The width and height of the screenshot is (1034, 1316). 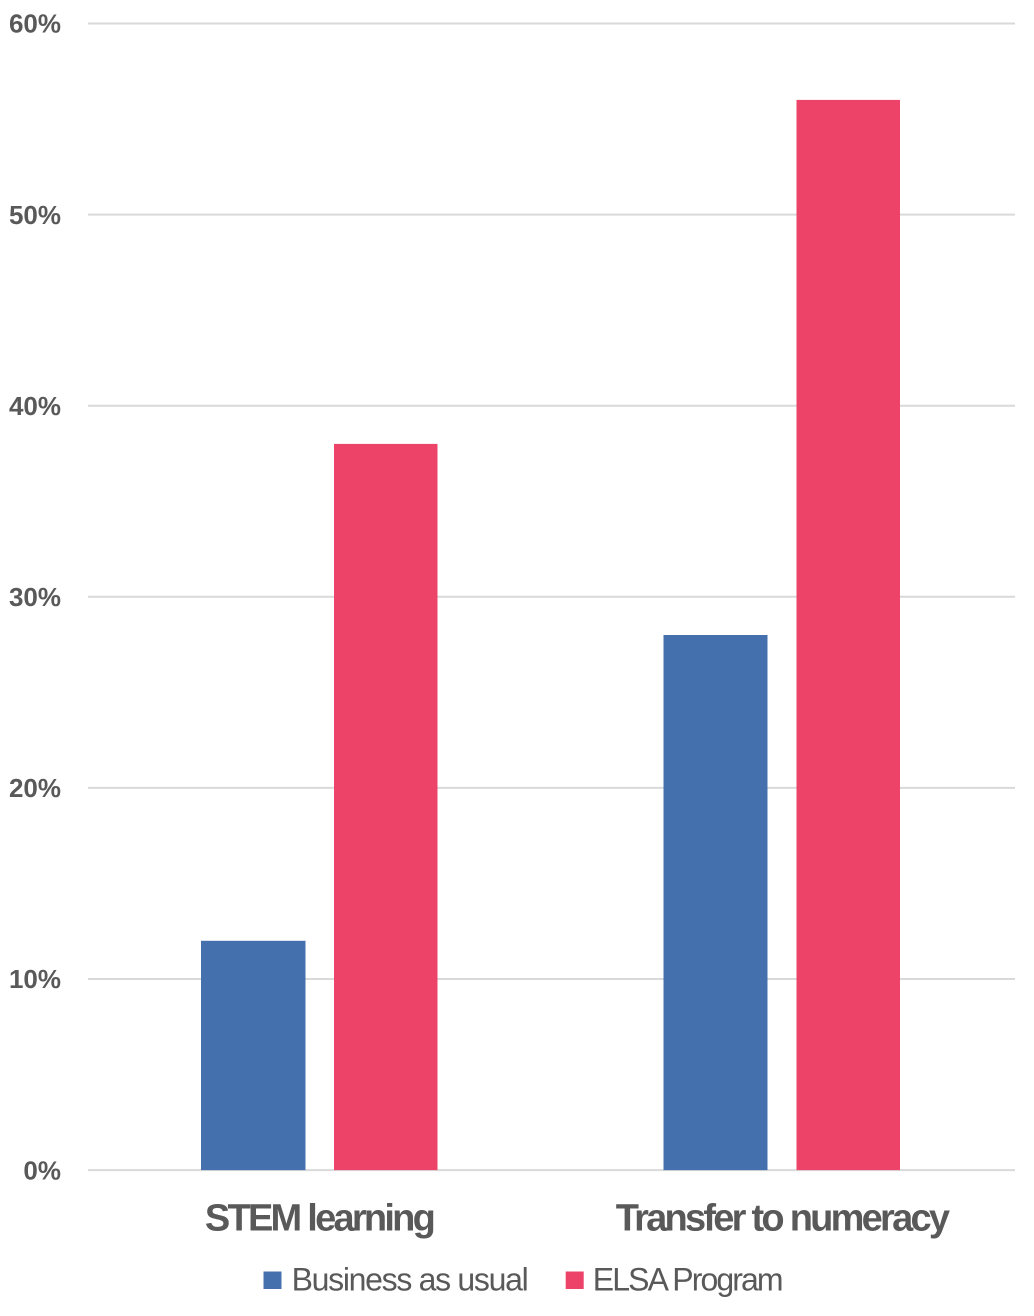 I want to click on svg-text: Transfer to numeracy, so click(x=783, y=1219).